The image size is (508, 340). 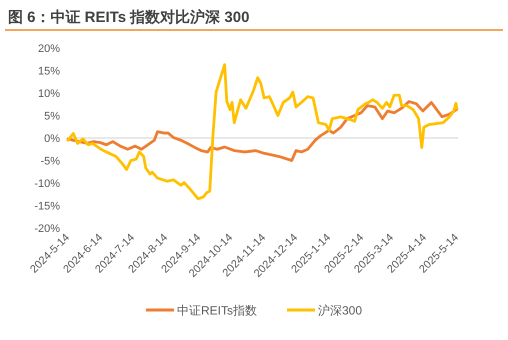 I want to click on legend-label: 中证REITs指数, so click(x=216, y=311).